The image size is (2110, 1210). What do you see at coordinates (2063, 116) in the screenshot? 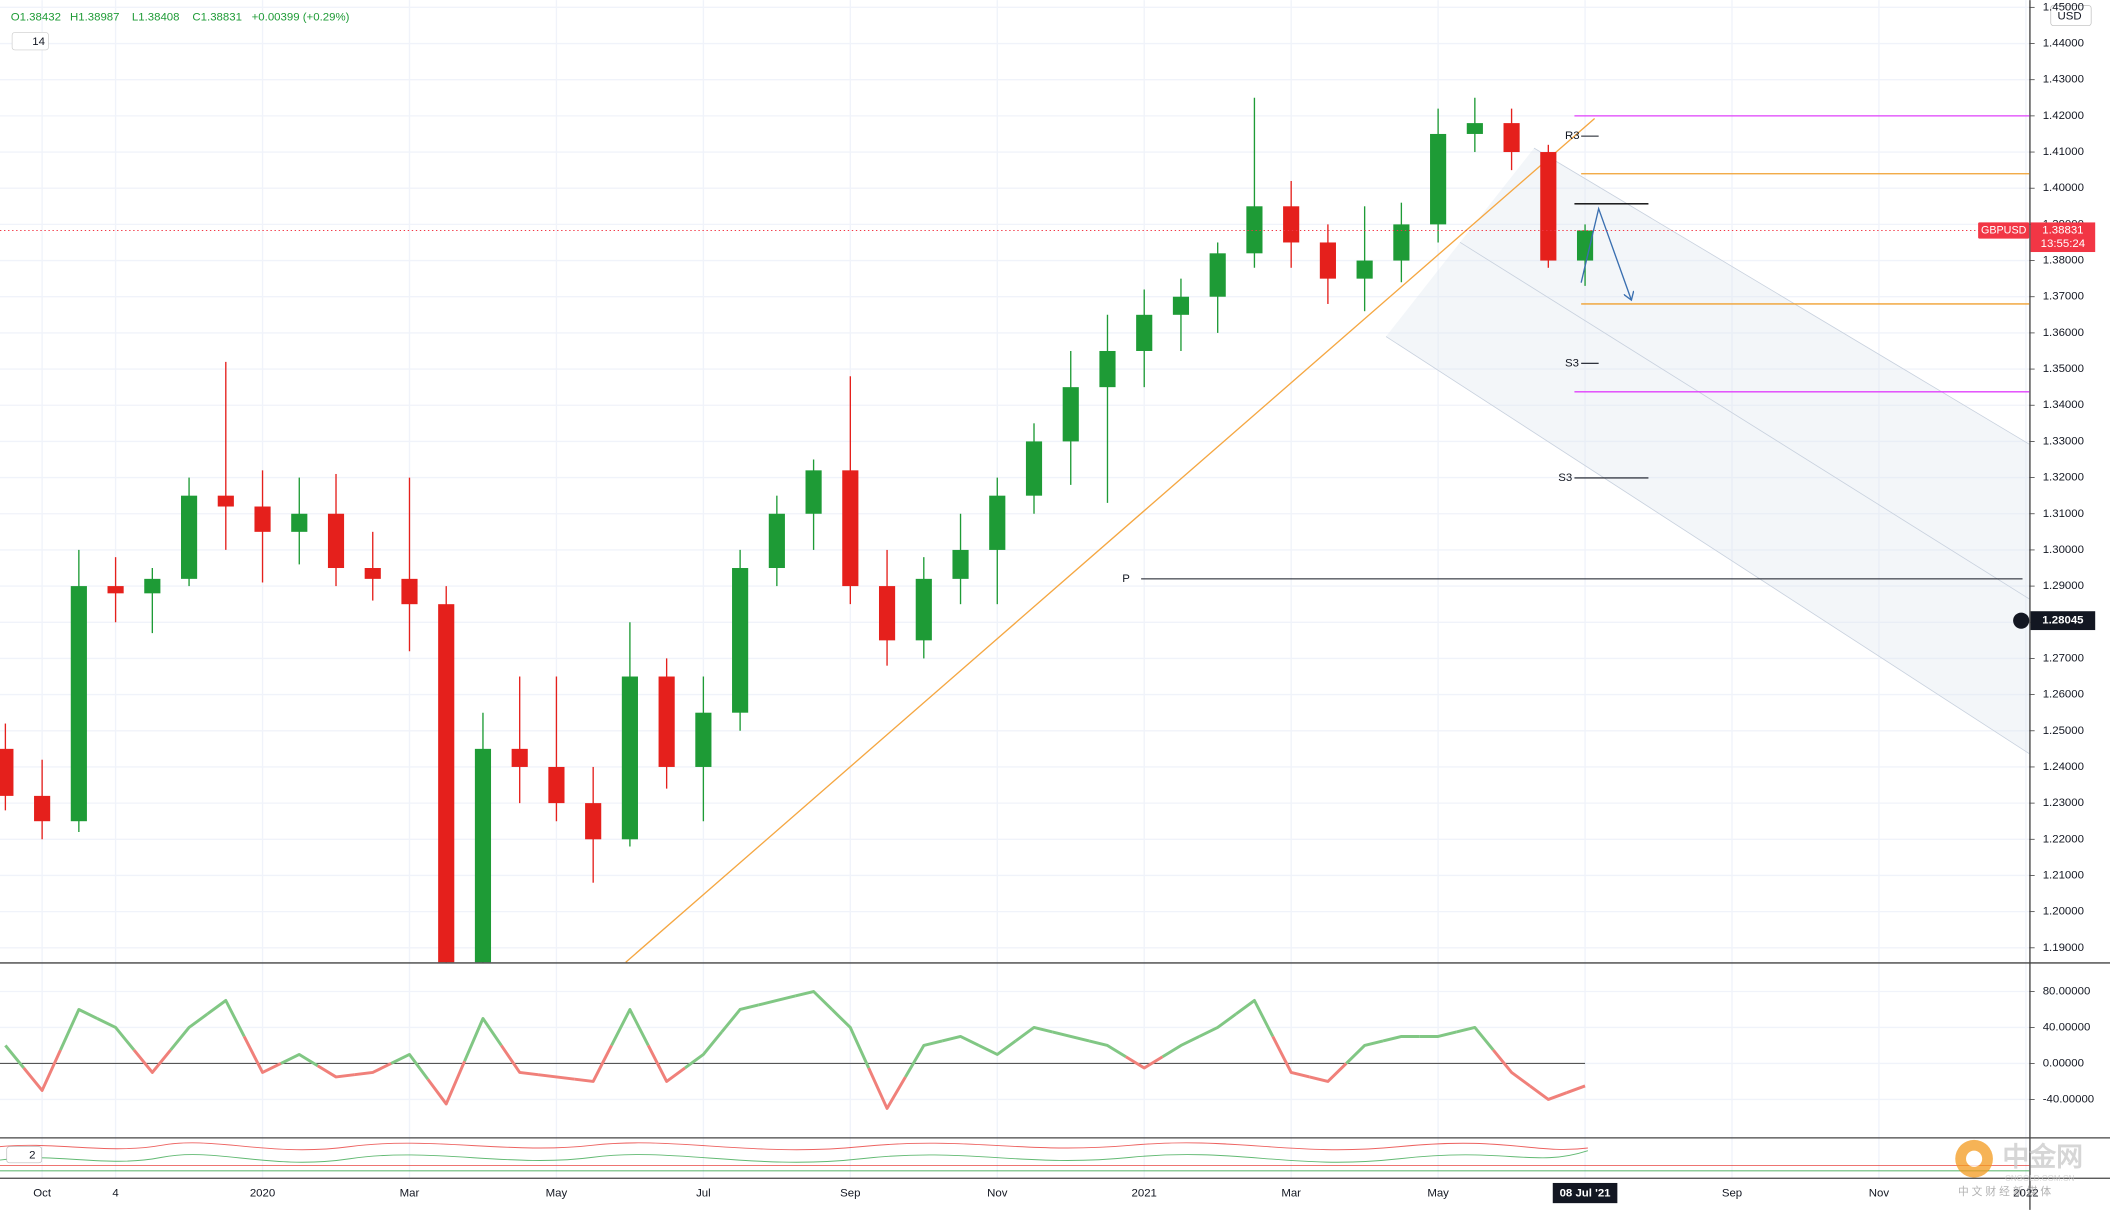
I see `y-tick-label: 1.42000` at bounding box center [2063, 116].